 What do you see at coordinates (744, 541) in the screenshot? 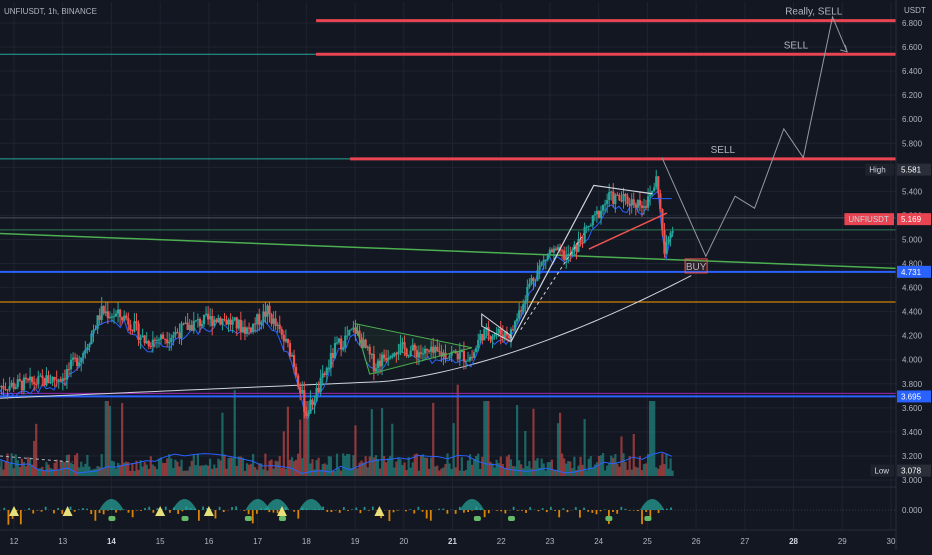
I see `x-tick-label: 27` at bounding box center [744, 541].